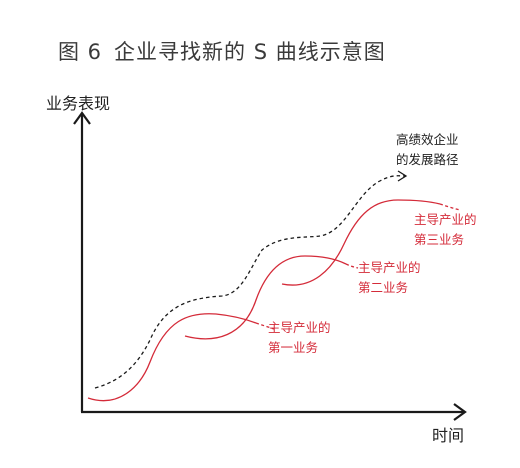 Image resolution: width=520 pixels, height=468 pixels. I want to click on diagram-title: 图 6 企业寻找新的 S 曲线示意图, so click(222, 51).